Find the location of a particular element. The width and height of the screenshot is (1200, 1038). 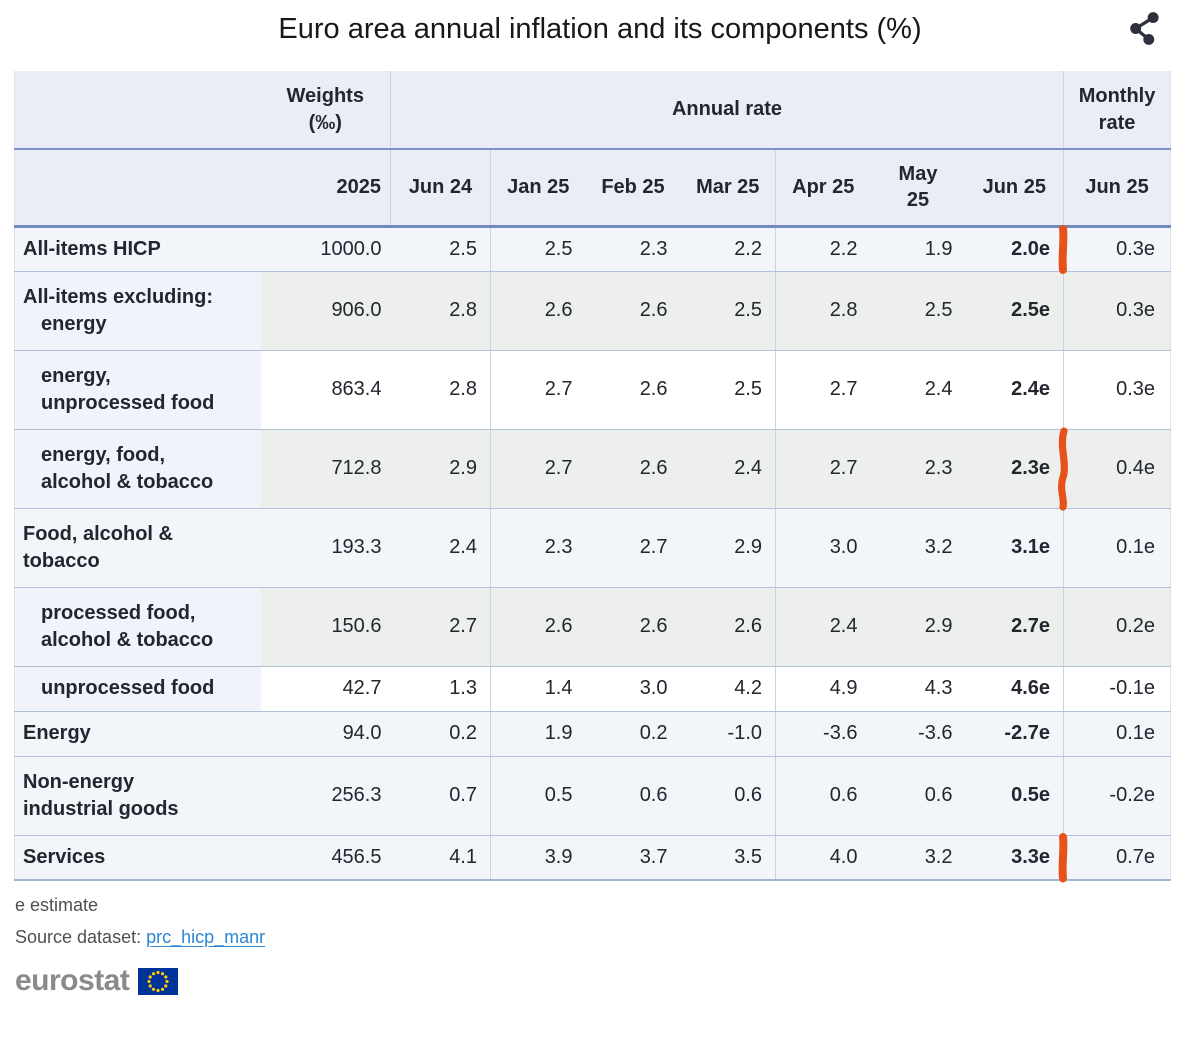

rate-cell: -3.6 is located at coordinates (918, 734).